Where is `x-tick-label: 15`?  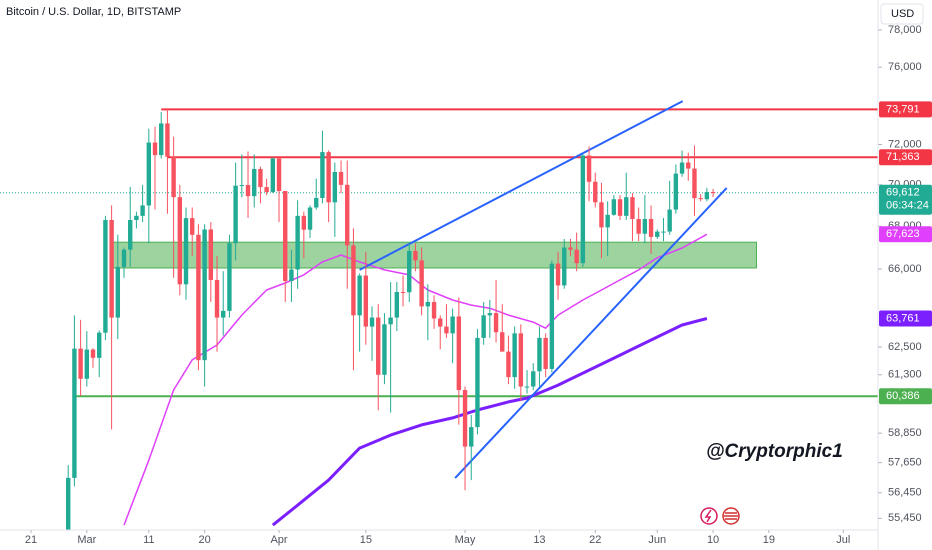 x-tick-label: 15 is located at coordinates (366, 540).